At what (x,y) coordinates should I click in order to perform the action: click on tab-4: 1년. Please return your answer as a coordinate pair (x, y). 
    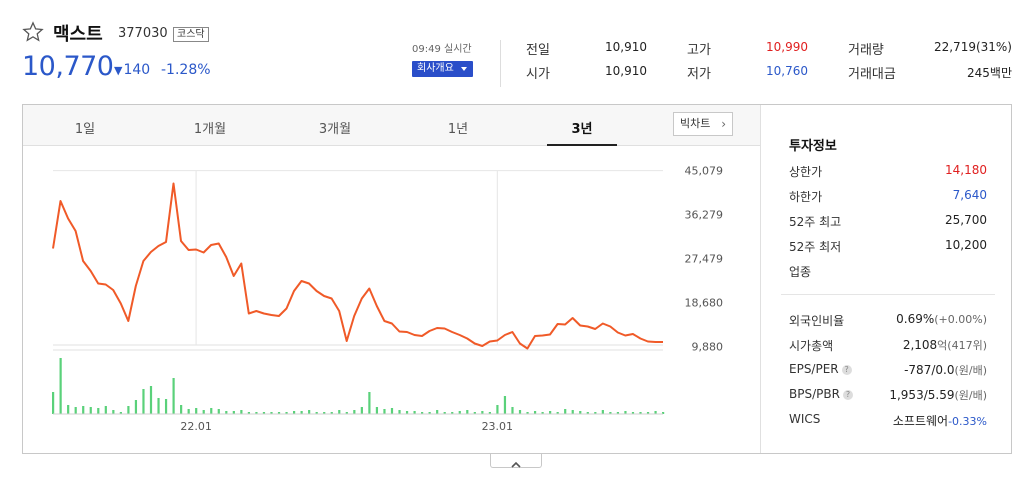
    Looking at the image, I should click on (458, 129).